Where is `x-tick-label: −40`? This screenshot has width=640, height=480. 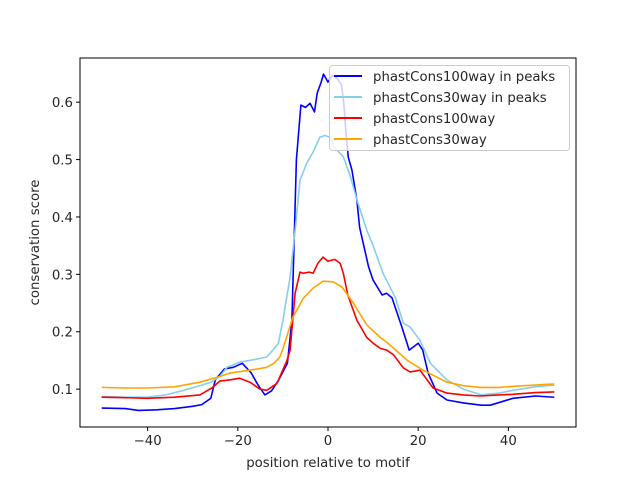
x-tick-label: −40 is located at coordinates (148, 441).